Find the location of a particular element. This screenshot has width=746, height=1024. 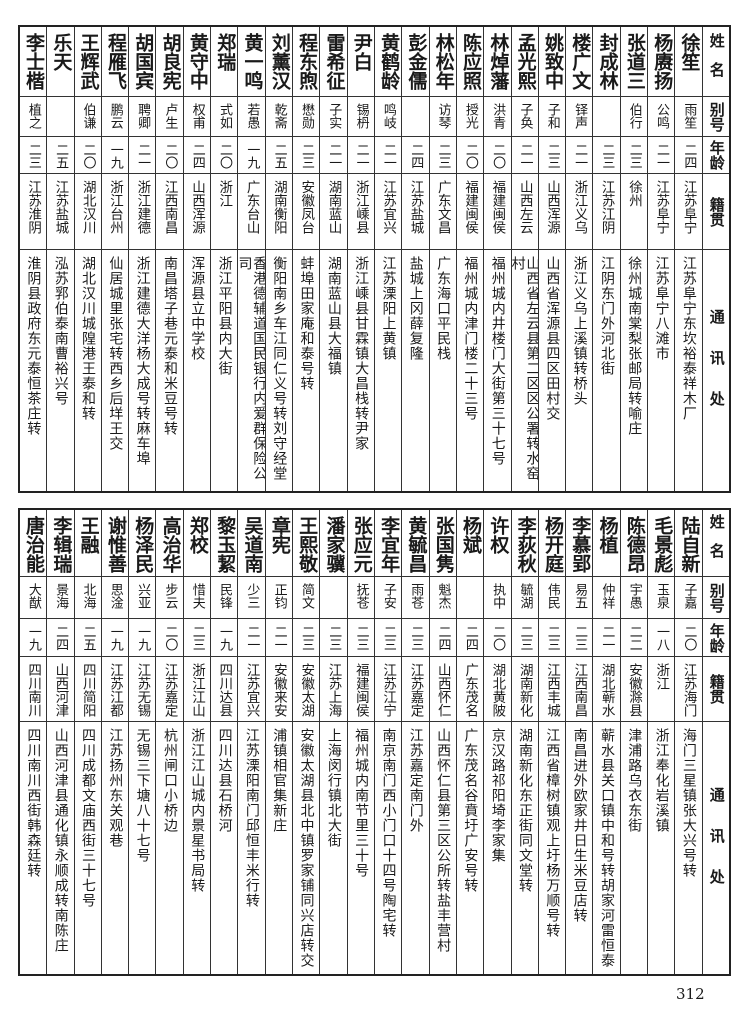

cell-addr: 衡阳南乡车江同仁义号转刘守经堂 is located at coordinates (279, 370).